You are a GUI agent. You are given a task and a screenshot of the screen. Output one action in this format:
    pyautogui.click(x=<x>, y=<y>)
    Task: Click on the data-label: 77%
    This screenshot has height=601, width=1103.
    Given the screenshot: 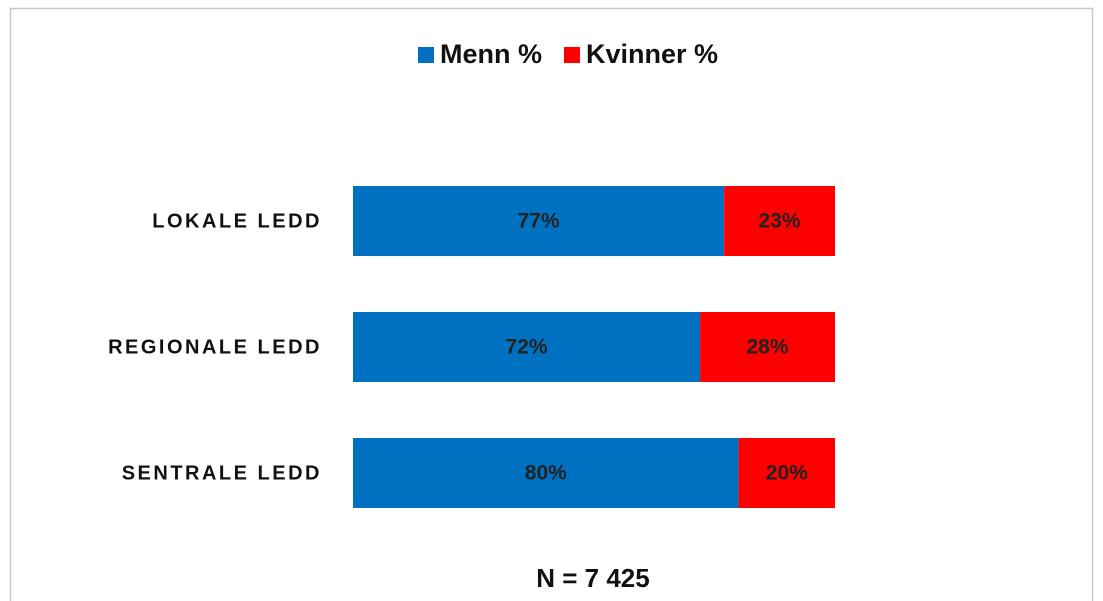 What is the action you would take?
    pyautogui.click(x=539, y=221)
    